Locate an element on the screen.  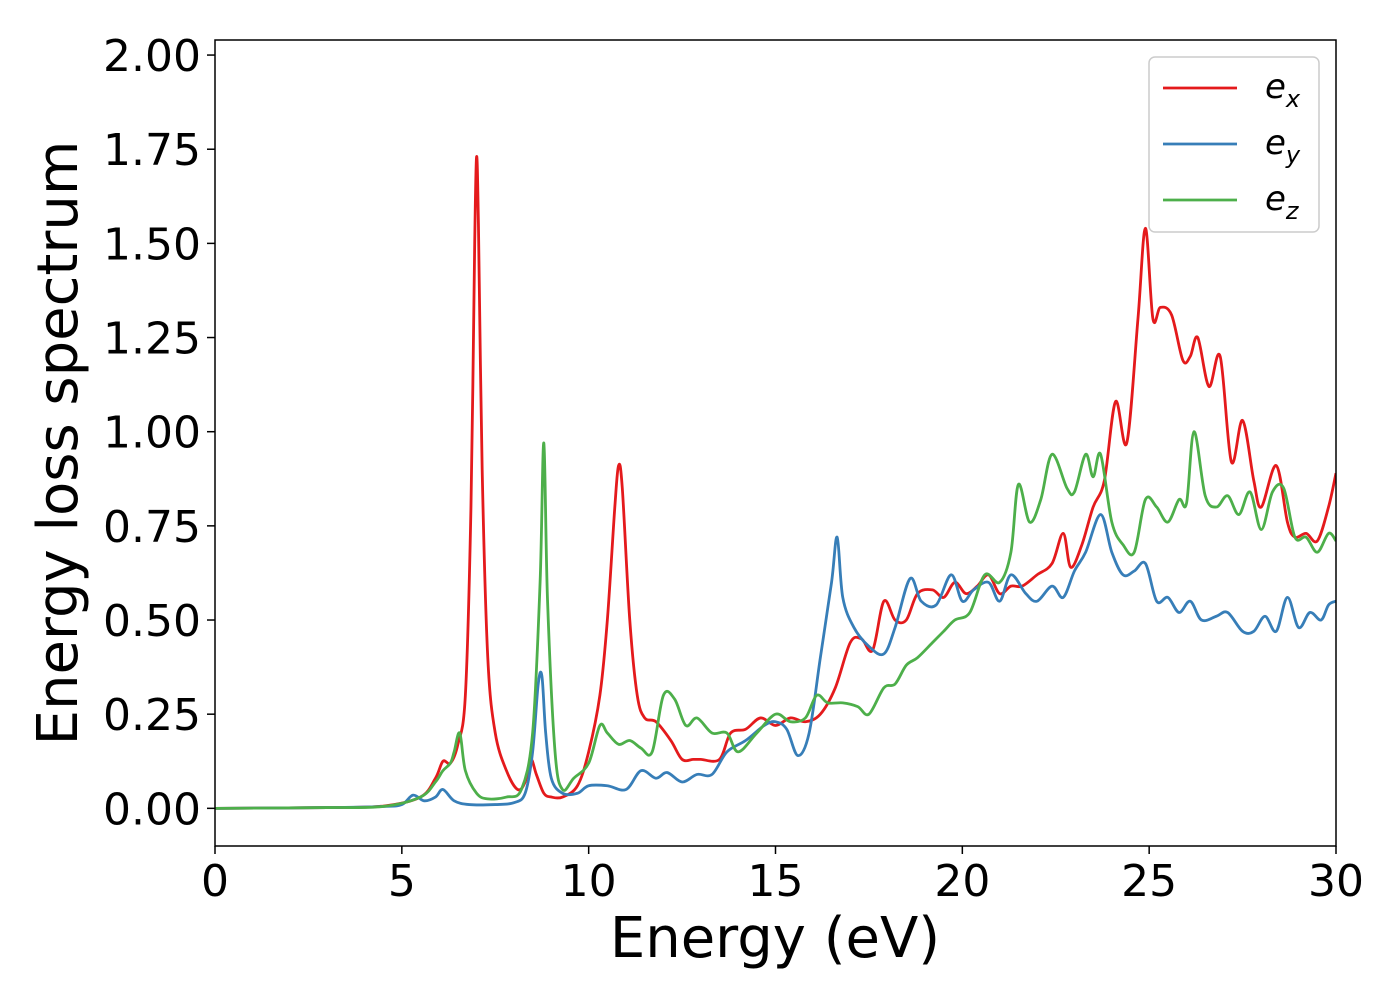
x-tick-label: 0 is located at coordinates (215, 881).